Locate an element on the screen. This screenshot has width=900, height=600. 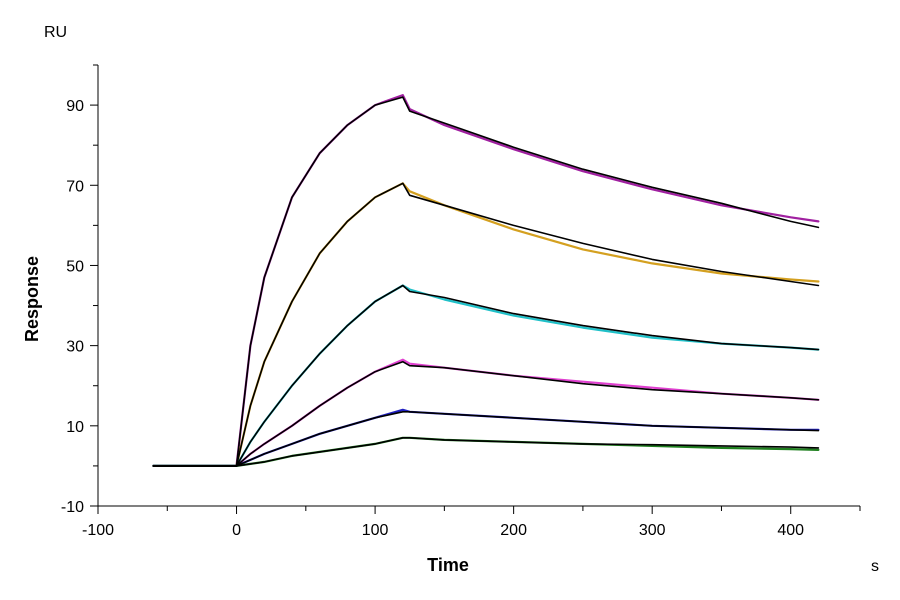
y-axis-title: Response is located at coordinates (32, 299).